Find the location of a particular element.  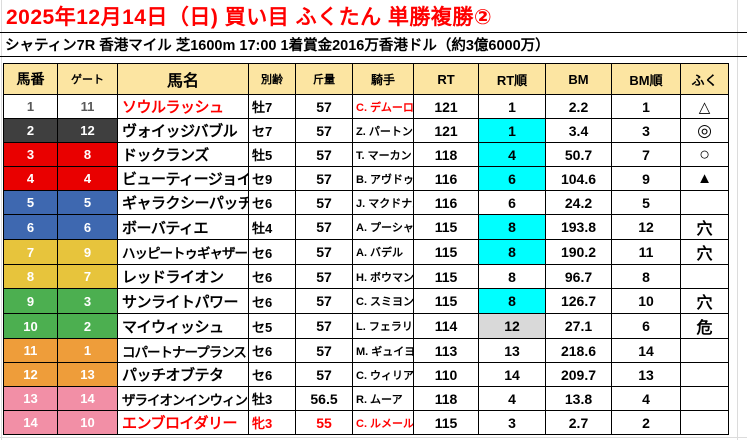

cell-horse-number: 6 is located at coordinates (30, 227).